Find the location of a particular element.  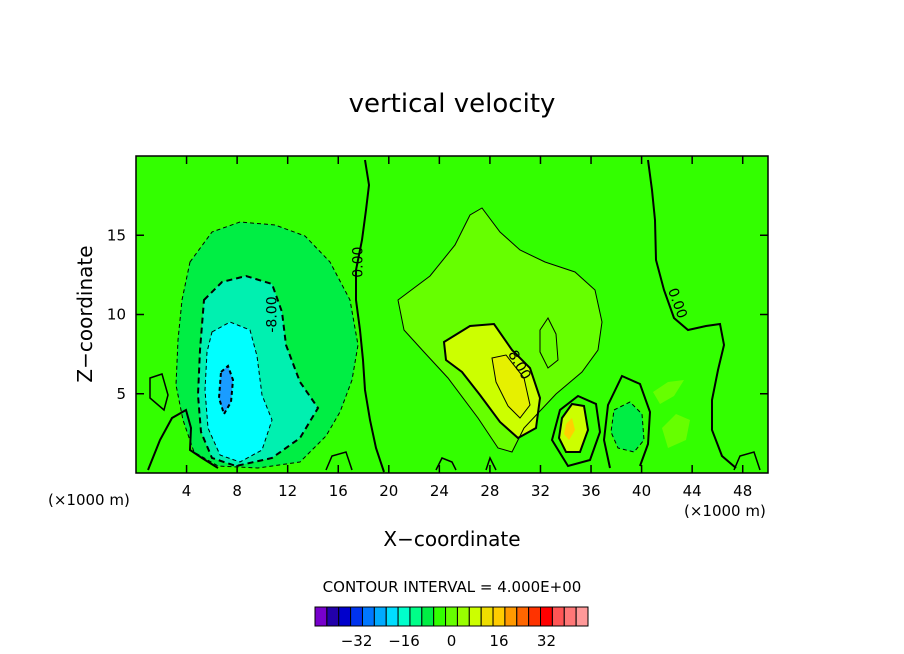

contour-line-zero-line-mid is located at coordinates (627, 421).